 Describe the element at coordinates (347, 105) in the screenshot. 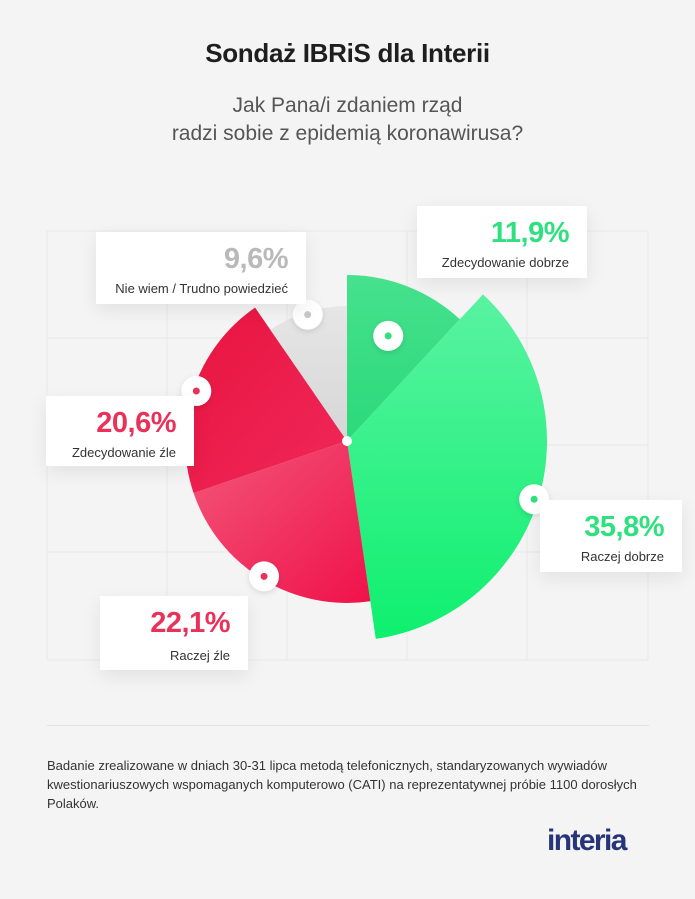

I see `question-line-1: Jak Pana/i zdaniem rząd` at that location.